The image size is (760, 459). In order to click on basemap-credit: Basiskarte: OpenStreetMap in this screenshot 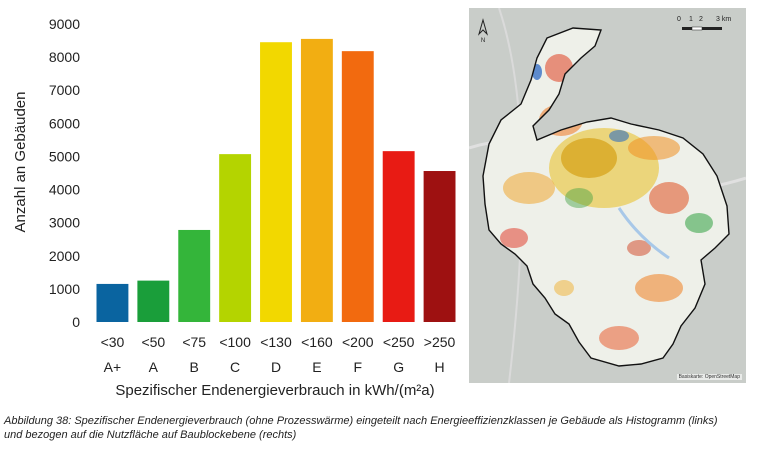, I will do `click(709, 377)`.